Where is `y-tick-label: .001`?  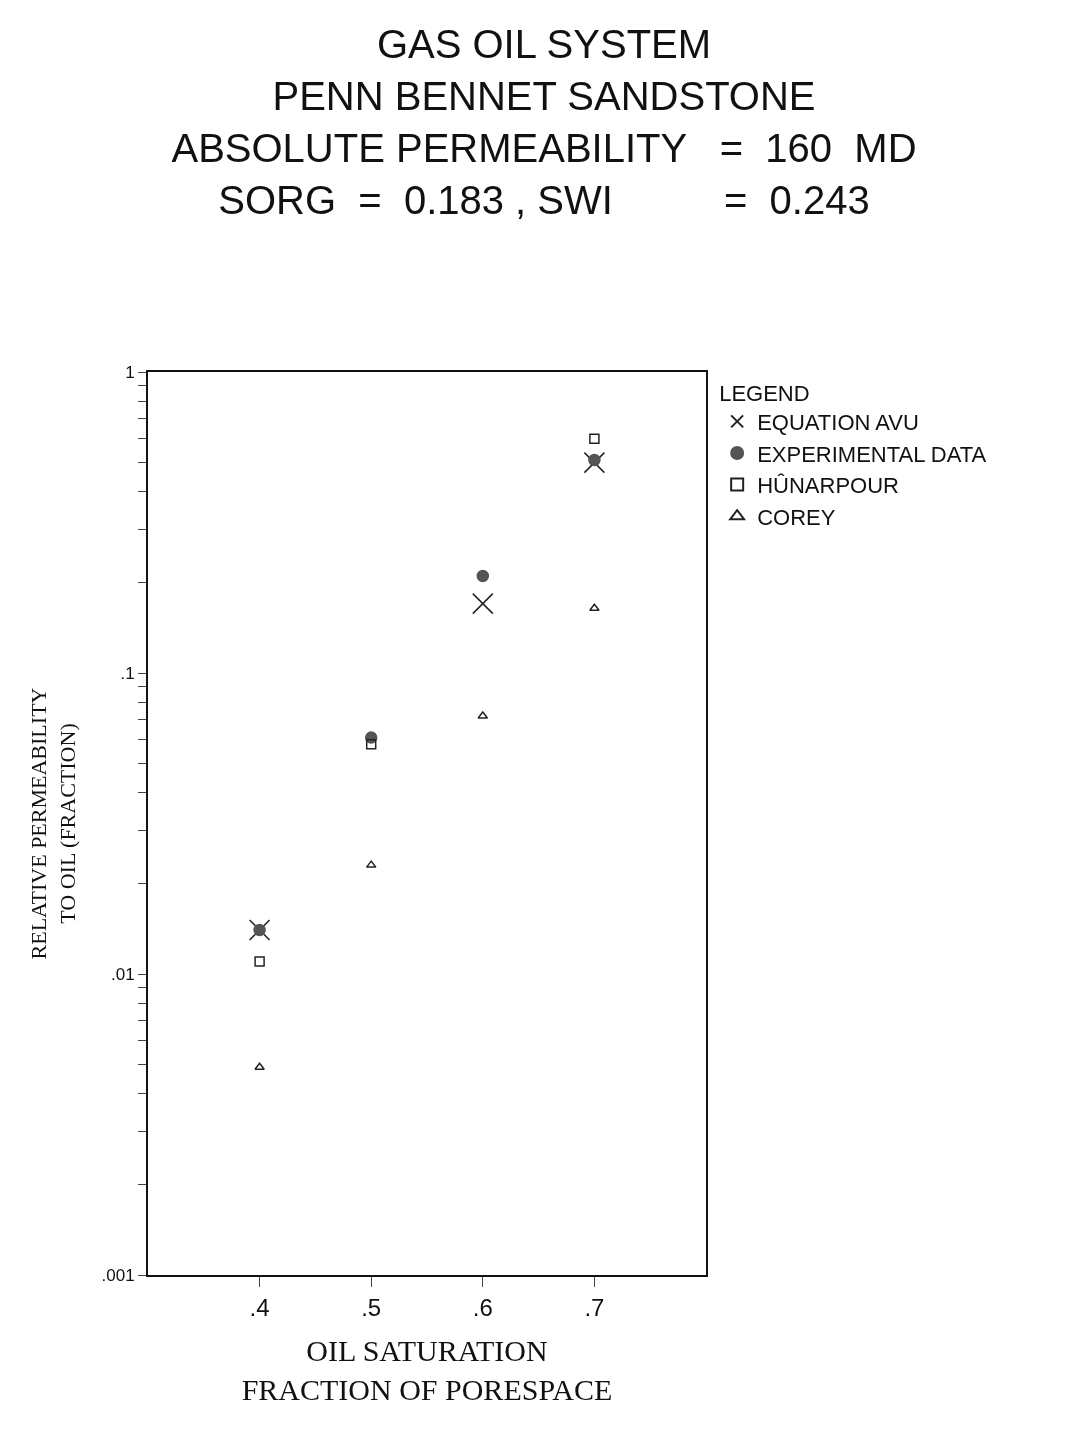 y-tick-label: .001 is located at coordinates (118, 1275).